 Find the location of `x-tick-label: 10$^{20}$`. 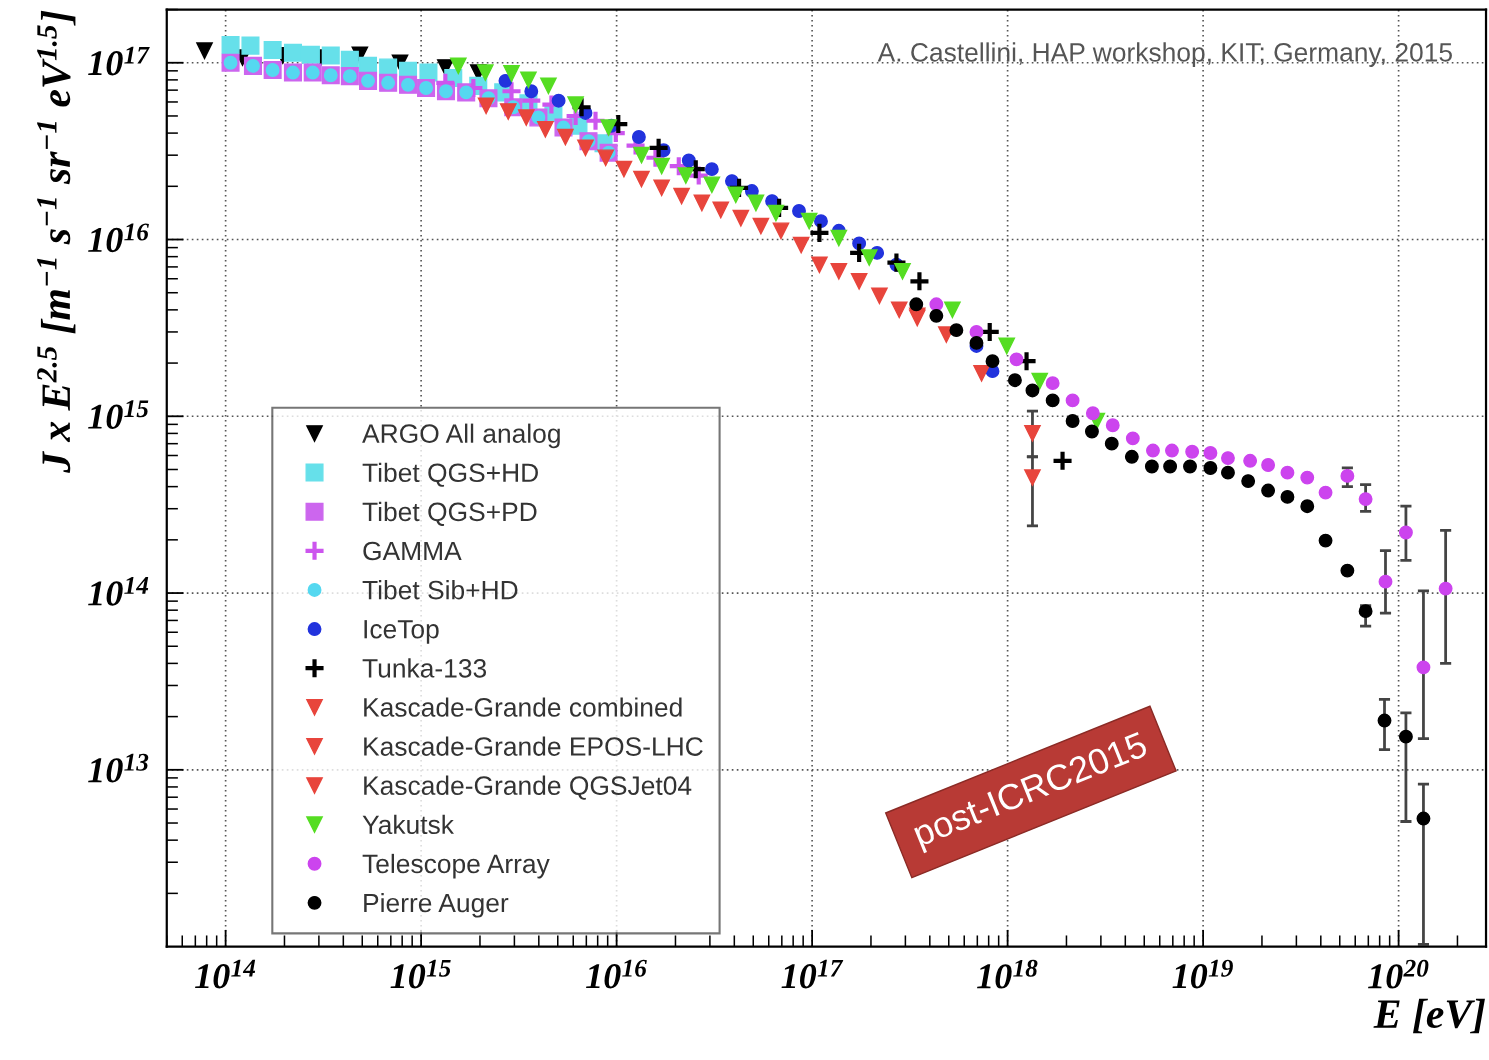

x-tick-label: 10$^{20}$ is located at coordinates (1398, 974).